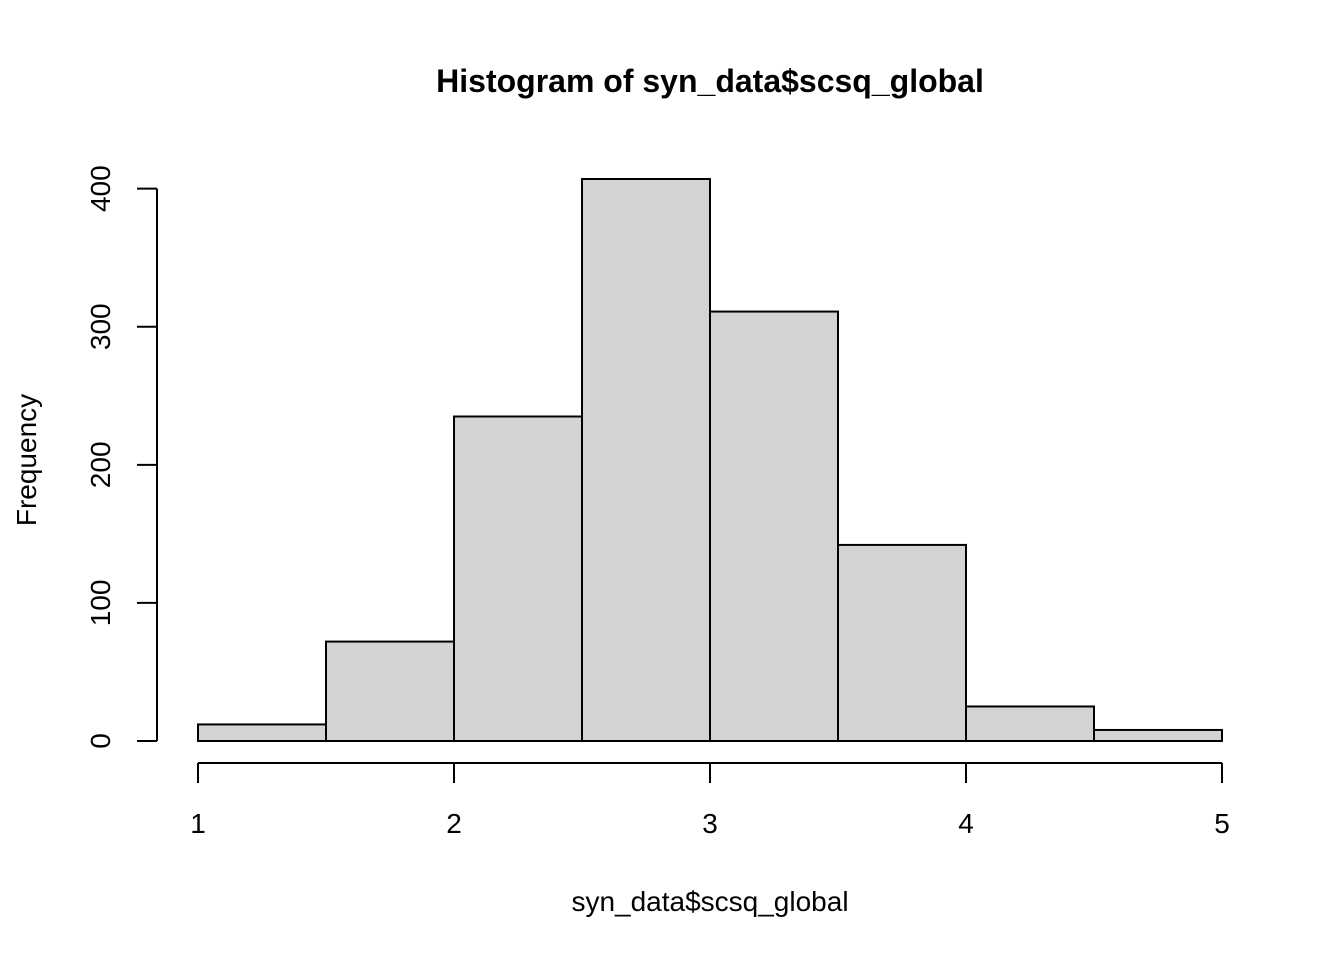 This screenshot has width=1344, height=960. Describe the element at coordinates (26, 460) in the screenshot. I see `y-axis-label: Frequency` at that location.